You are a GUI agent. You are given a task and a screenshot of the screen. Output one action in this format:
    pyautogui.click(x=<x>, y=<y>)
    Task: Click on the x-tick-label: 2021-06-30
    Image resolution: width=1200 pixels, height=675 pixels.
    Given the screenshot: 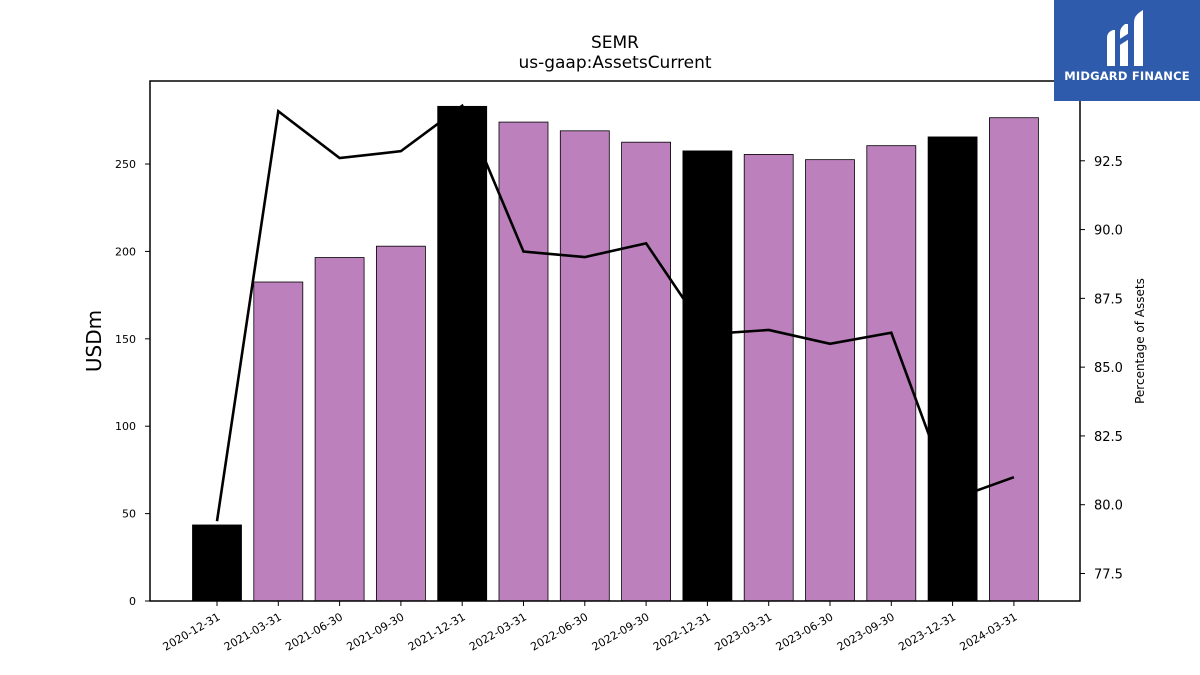 What is the action you would take?
    pyautogui.click(x=314, y=631)
    